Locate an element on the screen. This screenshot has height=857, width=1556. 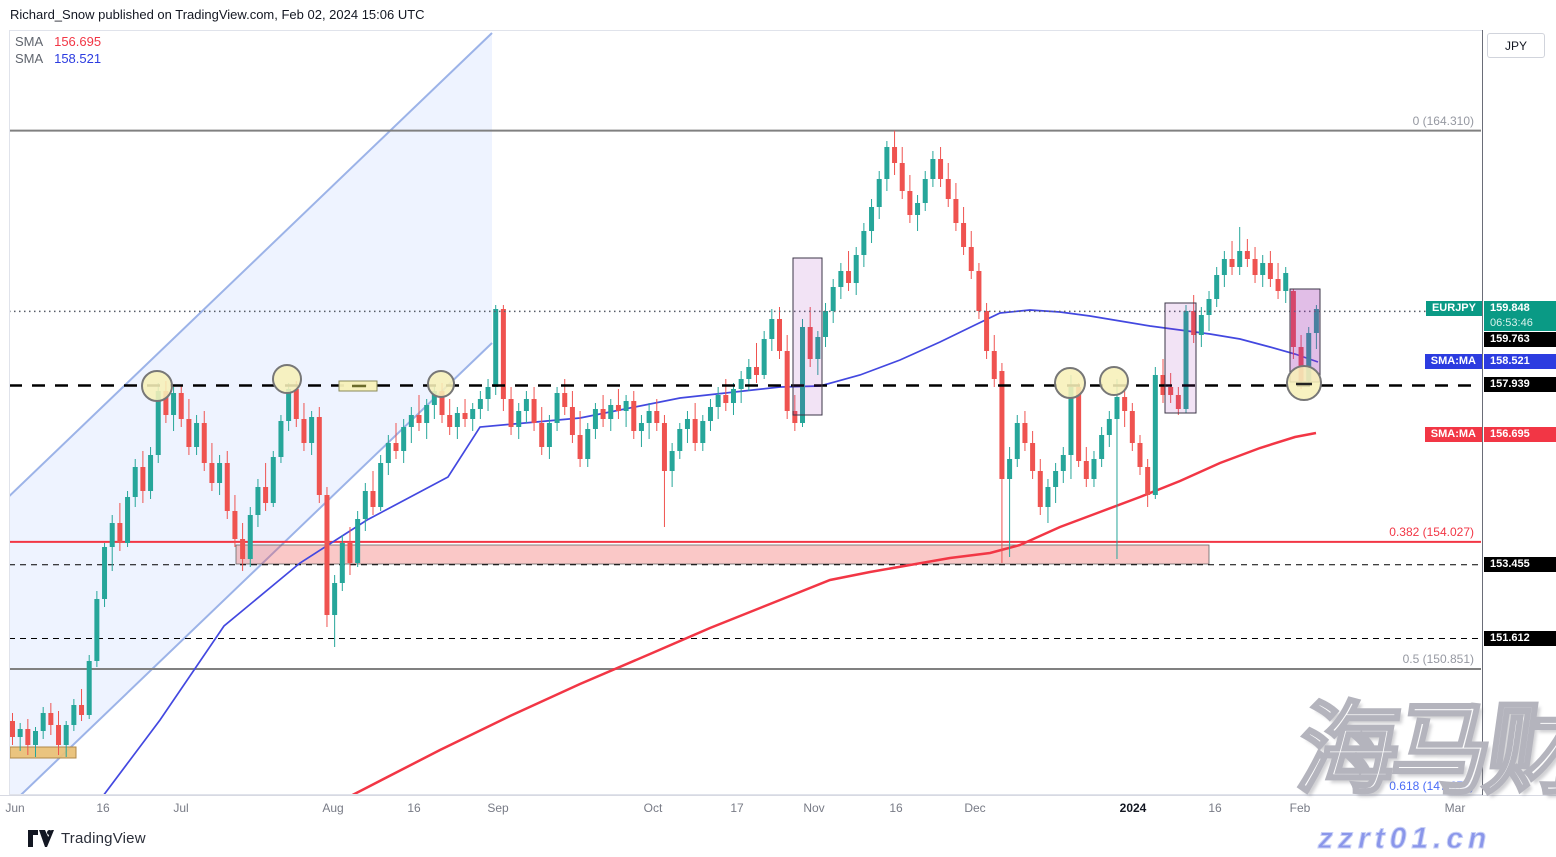
timeline-label-17: 17 is located at coordinates (737, 808).